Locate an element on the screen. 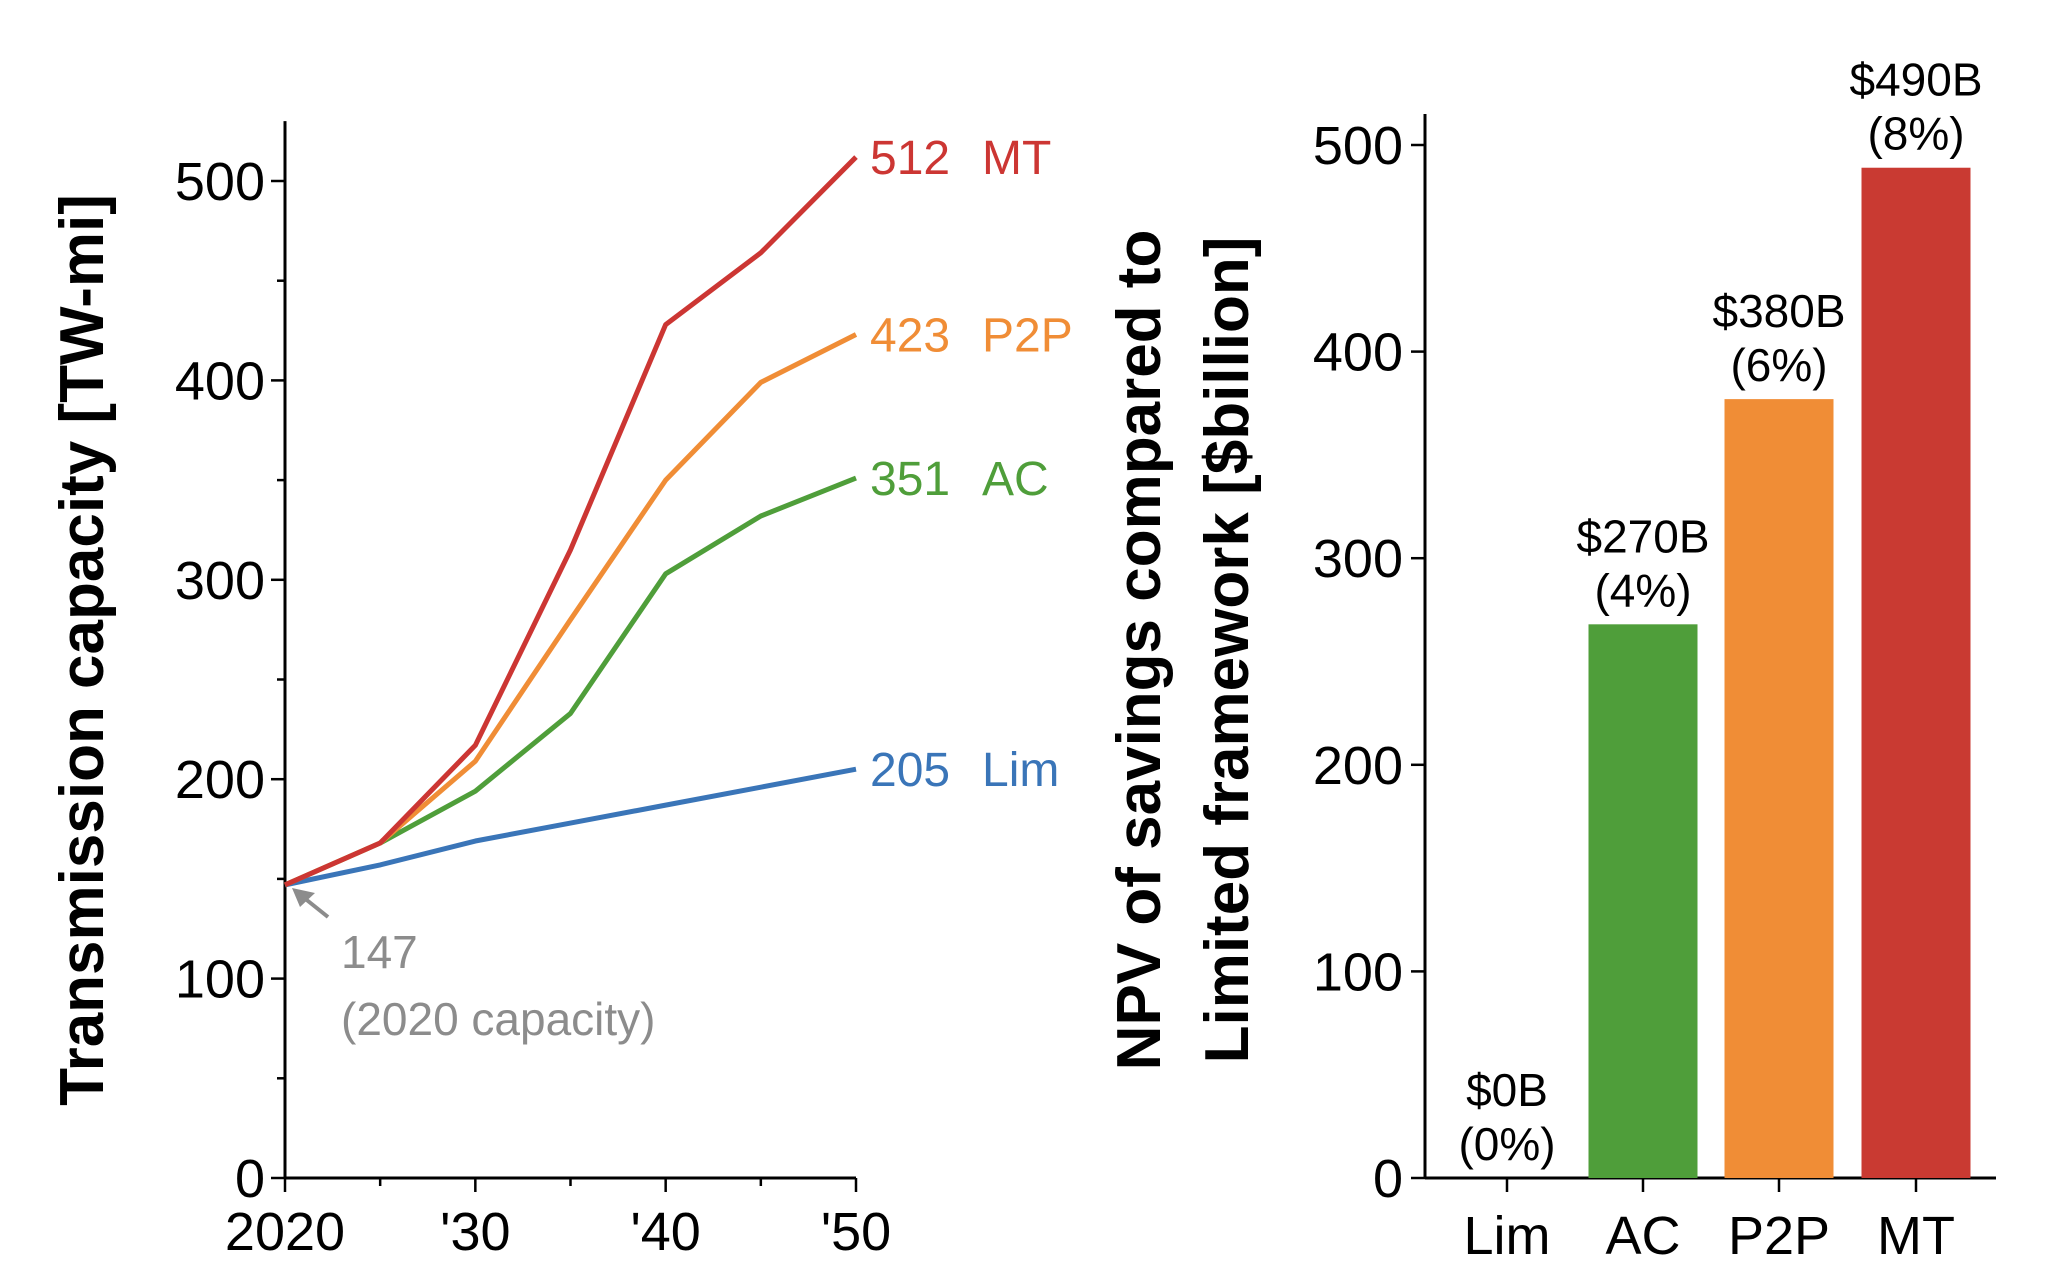  x-tick-label: MT is located at coordinates (1916, 1236).